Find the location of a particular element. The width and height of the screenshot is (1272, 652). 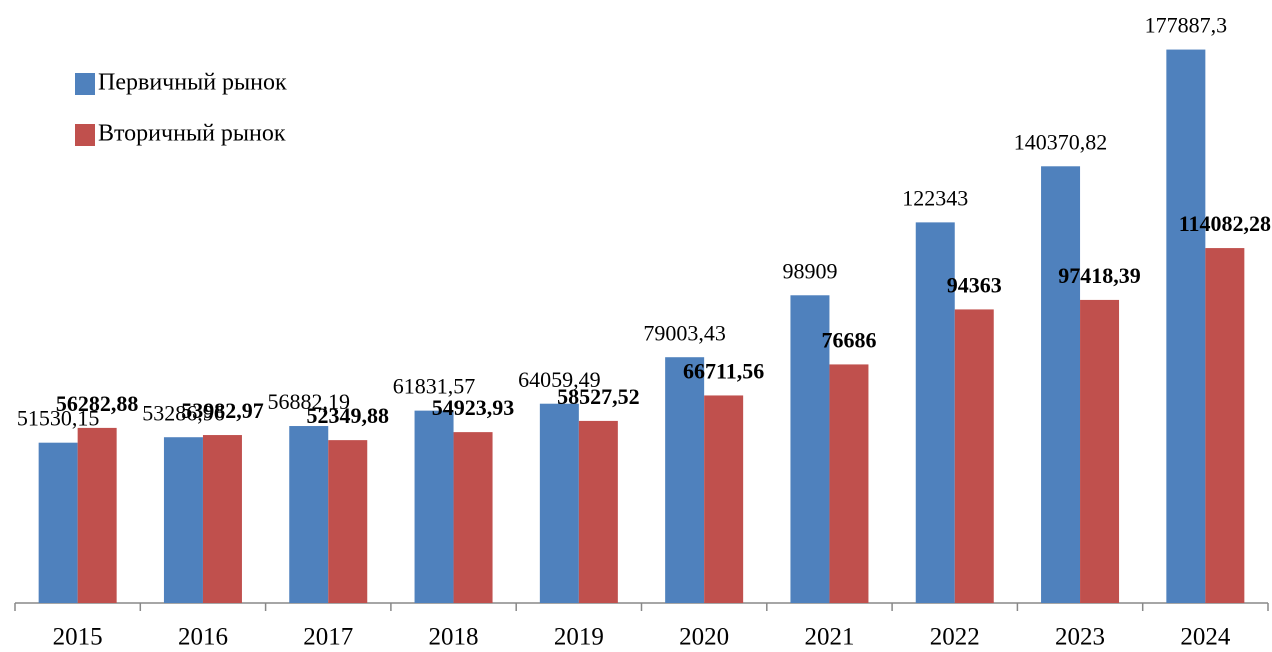

value-label: 79003,43 is located at coordinates (684, 332).